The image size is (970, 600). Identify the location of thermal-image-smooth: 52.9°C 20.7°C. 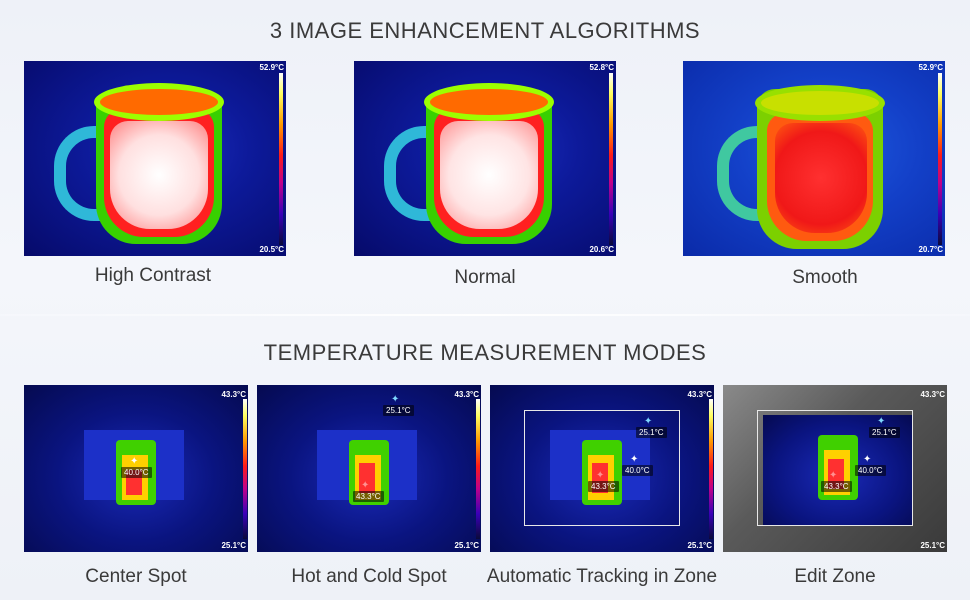
(814, 158).